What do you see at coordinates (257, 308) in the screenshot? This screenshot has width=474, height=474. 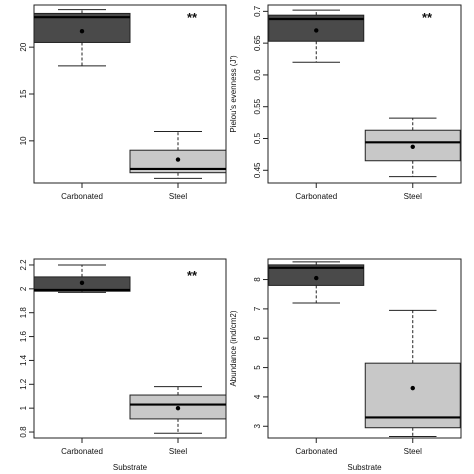 I see `y-tick-label: 7` at bounding box center [257, 308].